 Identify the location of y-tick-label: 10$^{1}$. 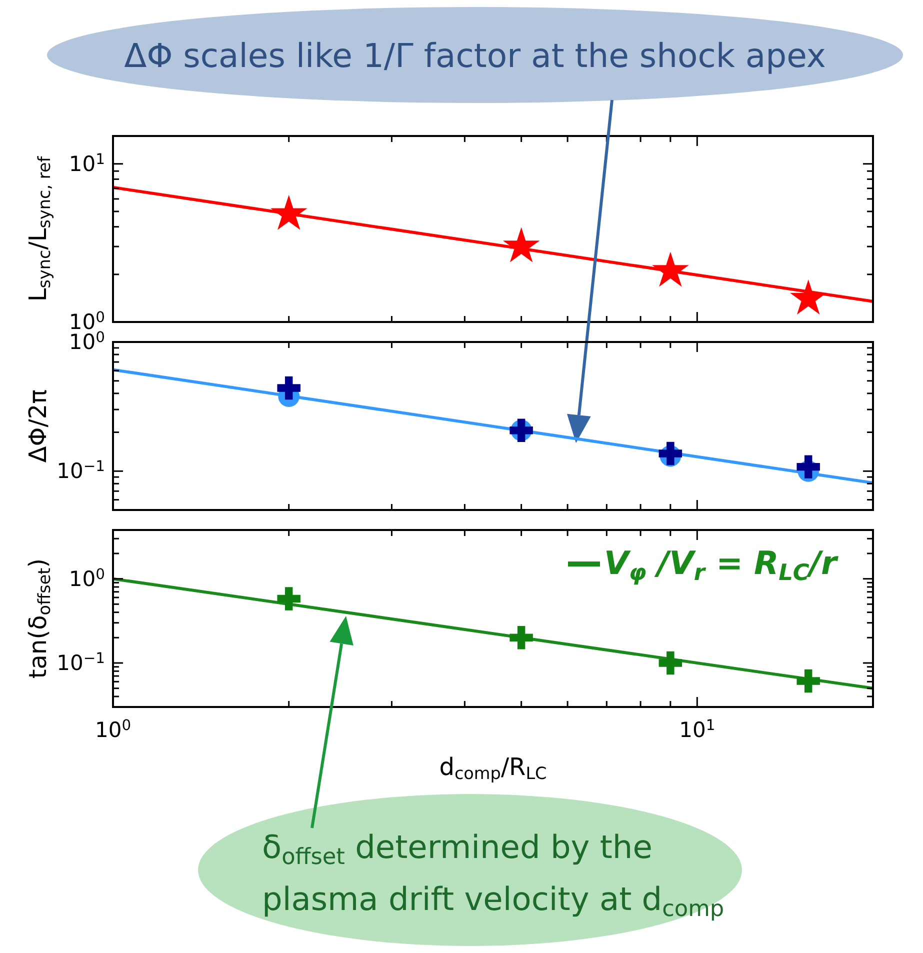
(86, 163).